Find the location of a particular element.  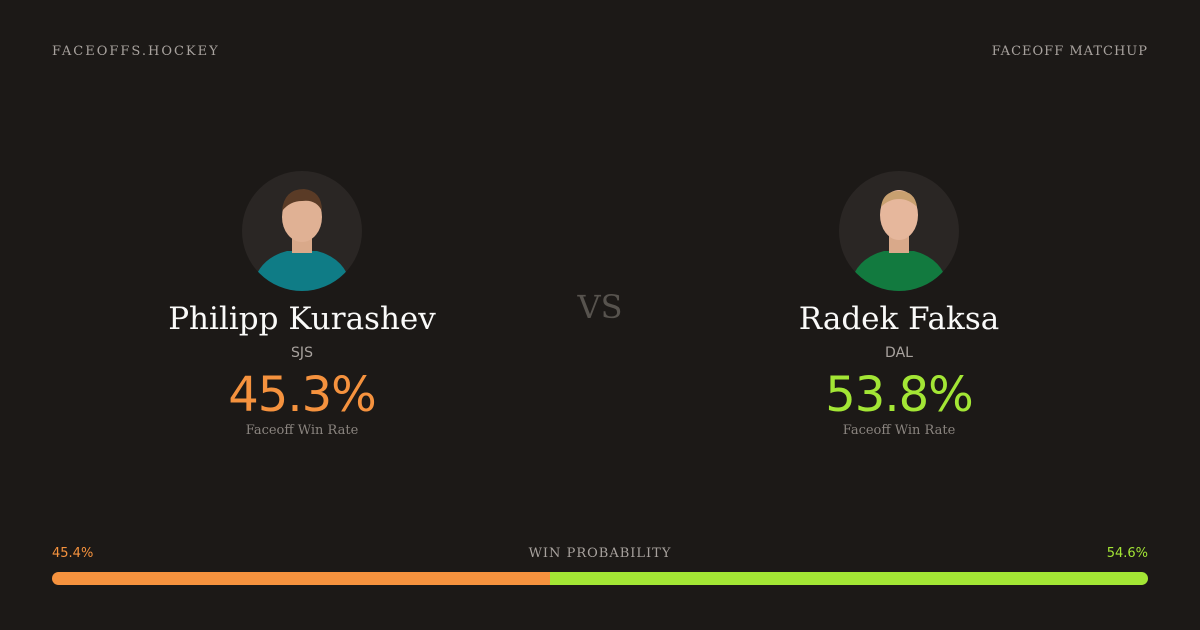

player-rate: 45.3% is located at coordinates (302, 395).